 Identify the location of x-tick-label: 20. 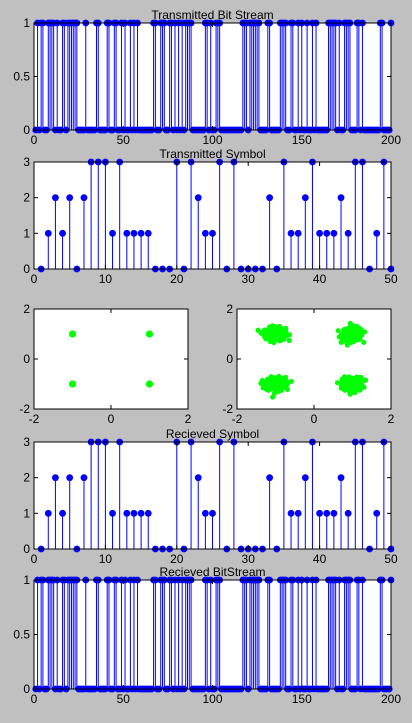
(177, 559).